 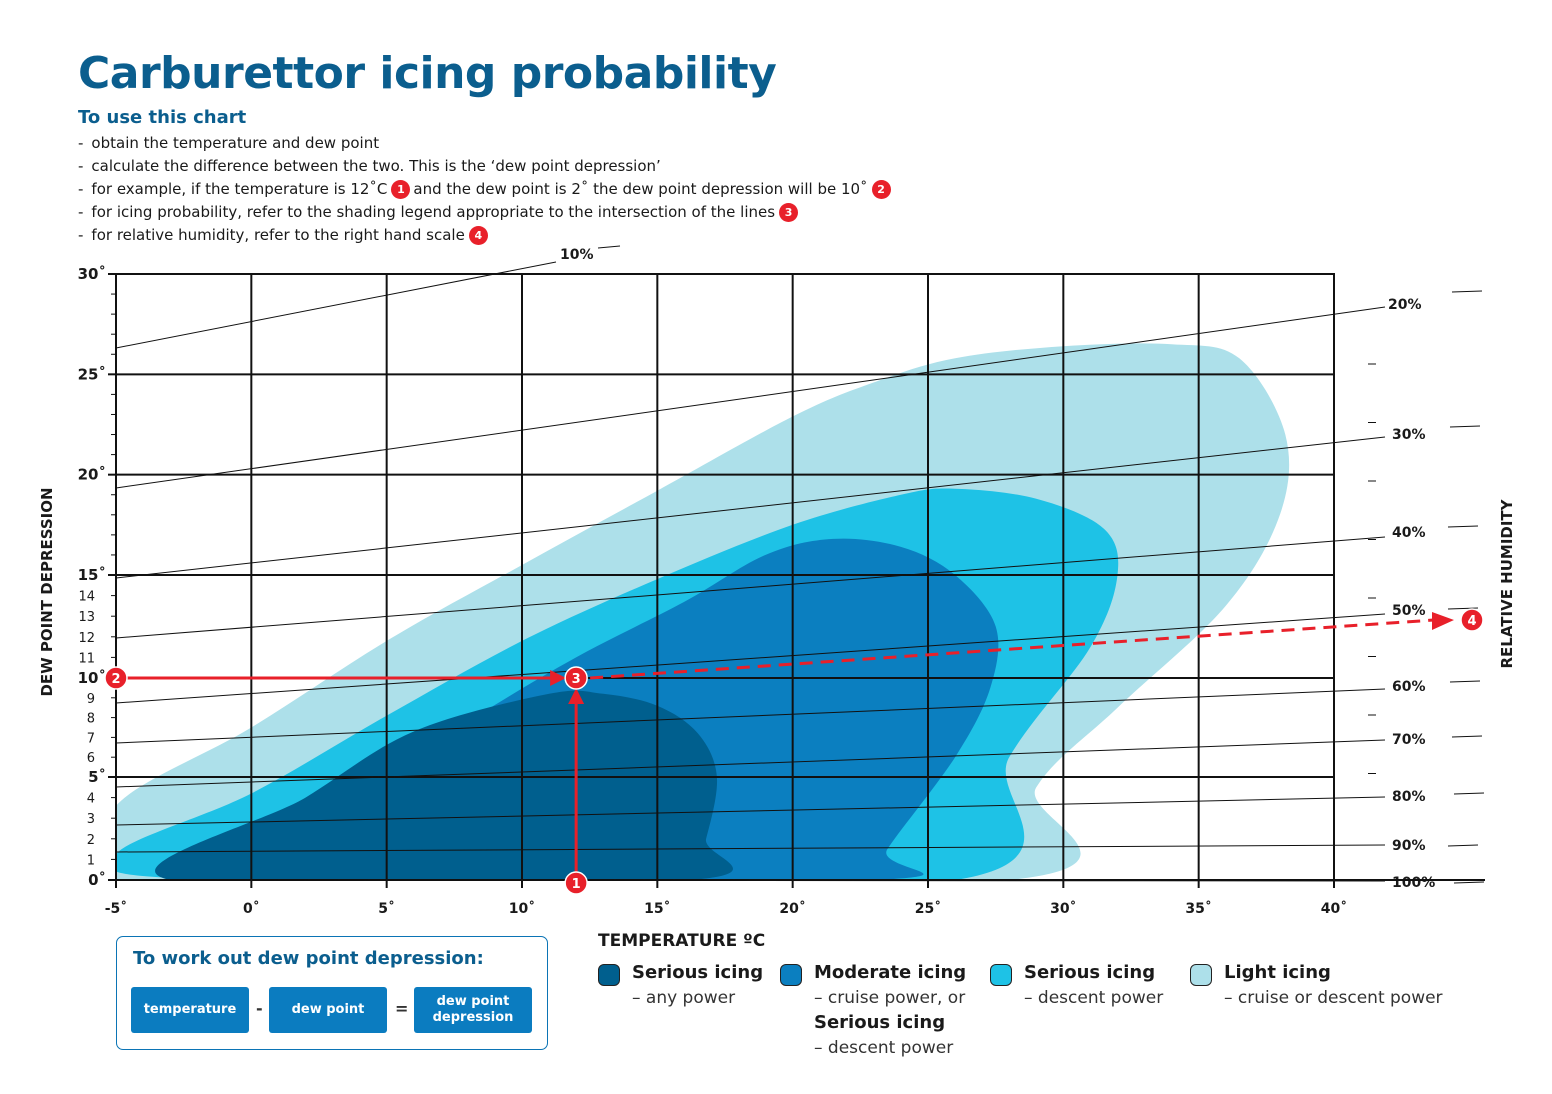 What do you see at coordinates (789, 212) in the screenshot?
I see `marker-badge: 3` at bounding box center [789, 212].